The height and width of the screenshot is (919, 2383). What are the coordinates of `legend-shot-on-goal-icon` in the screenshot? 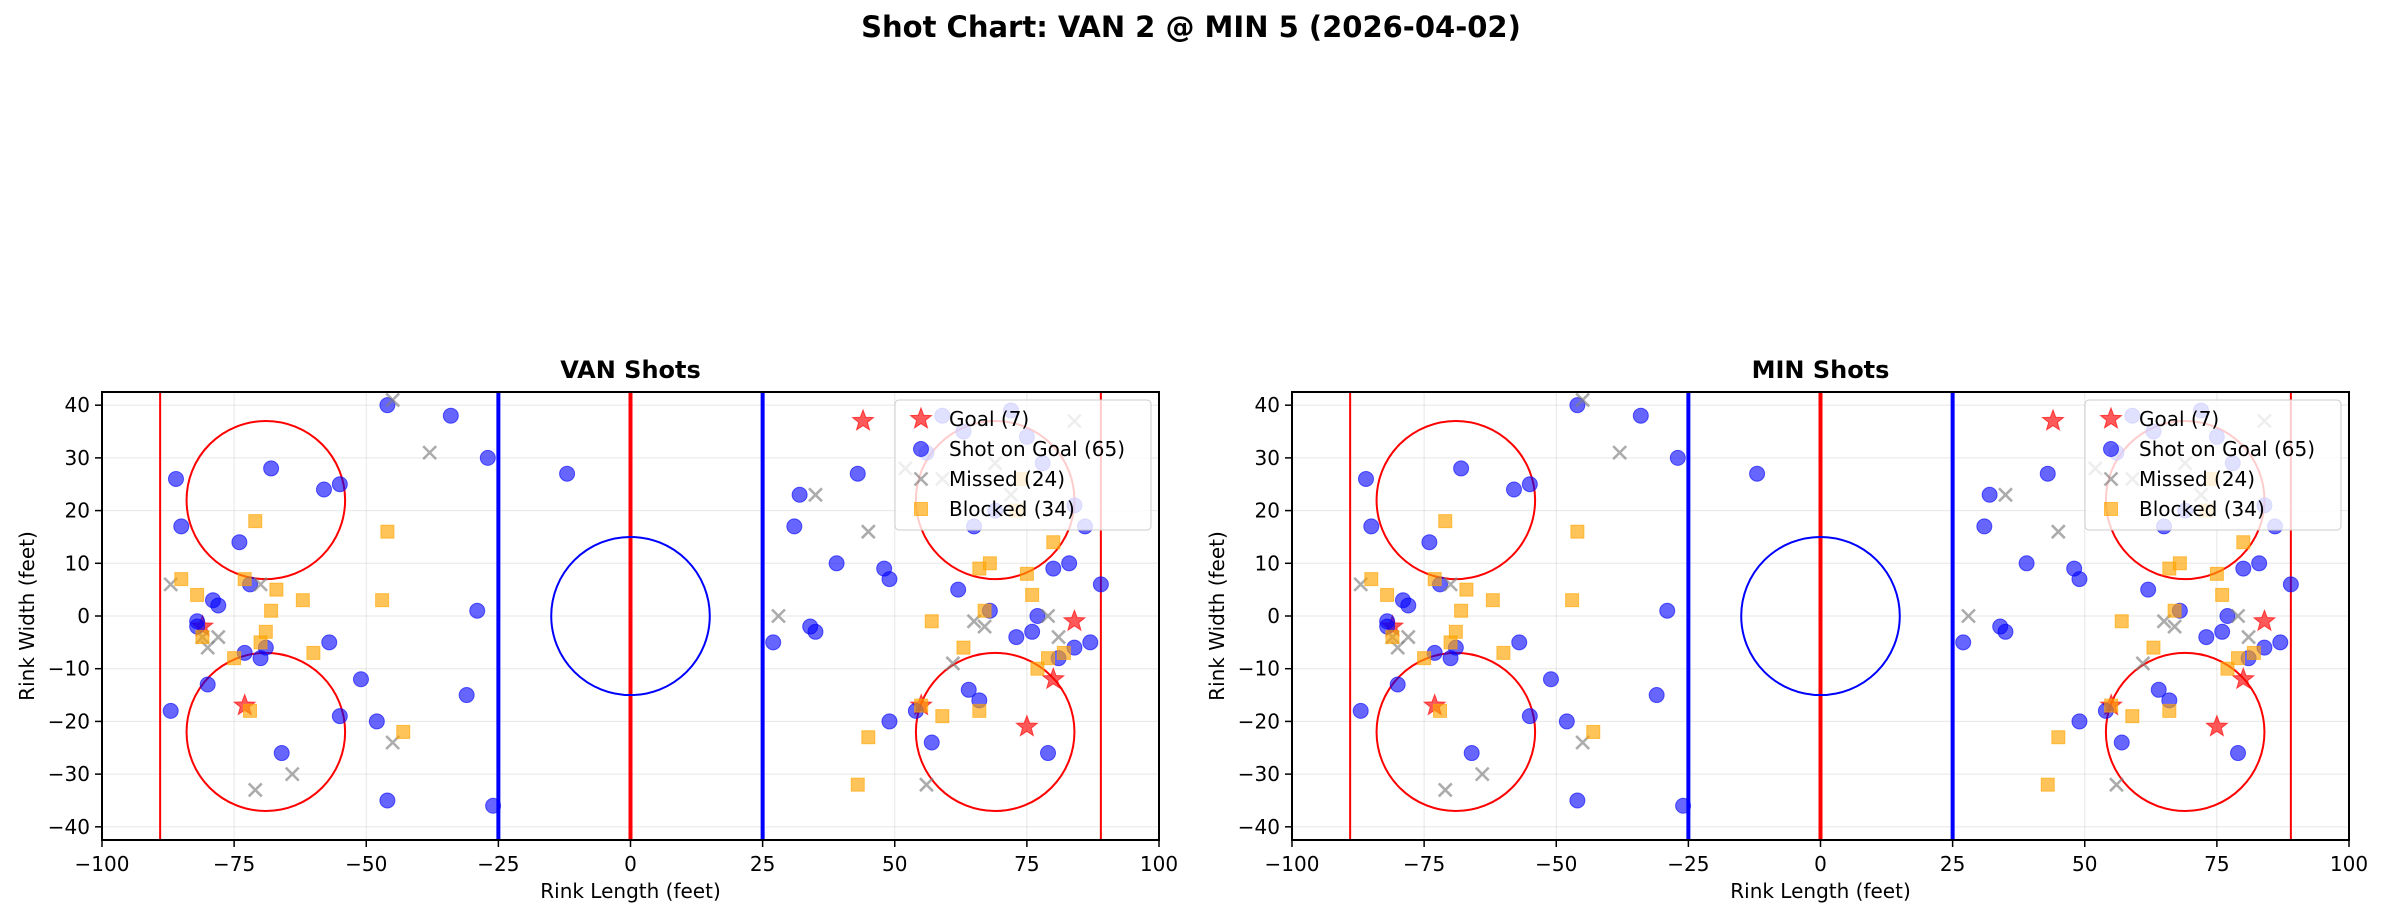 It's located at (921, 449).